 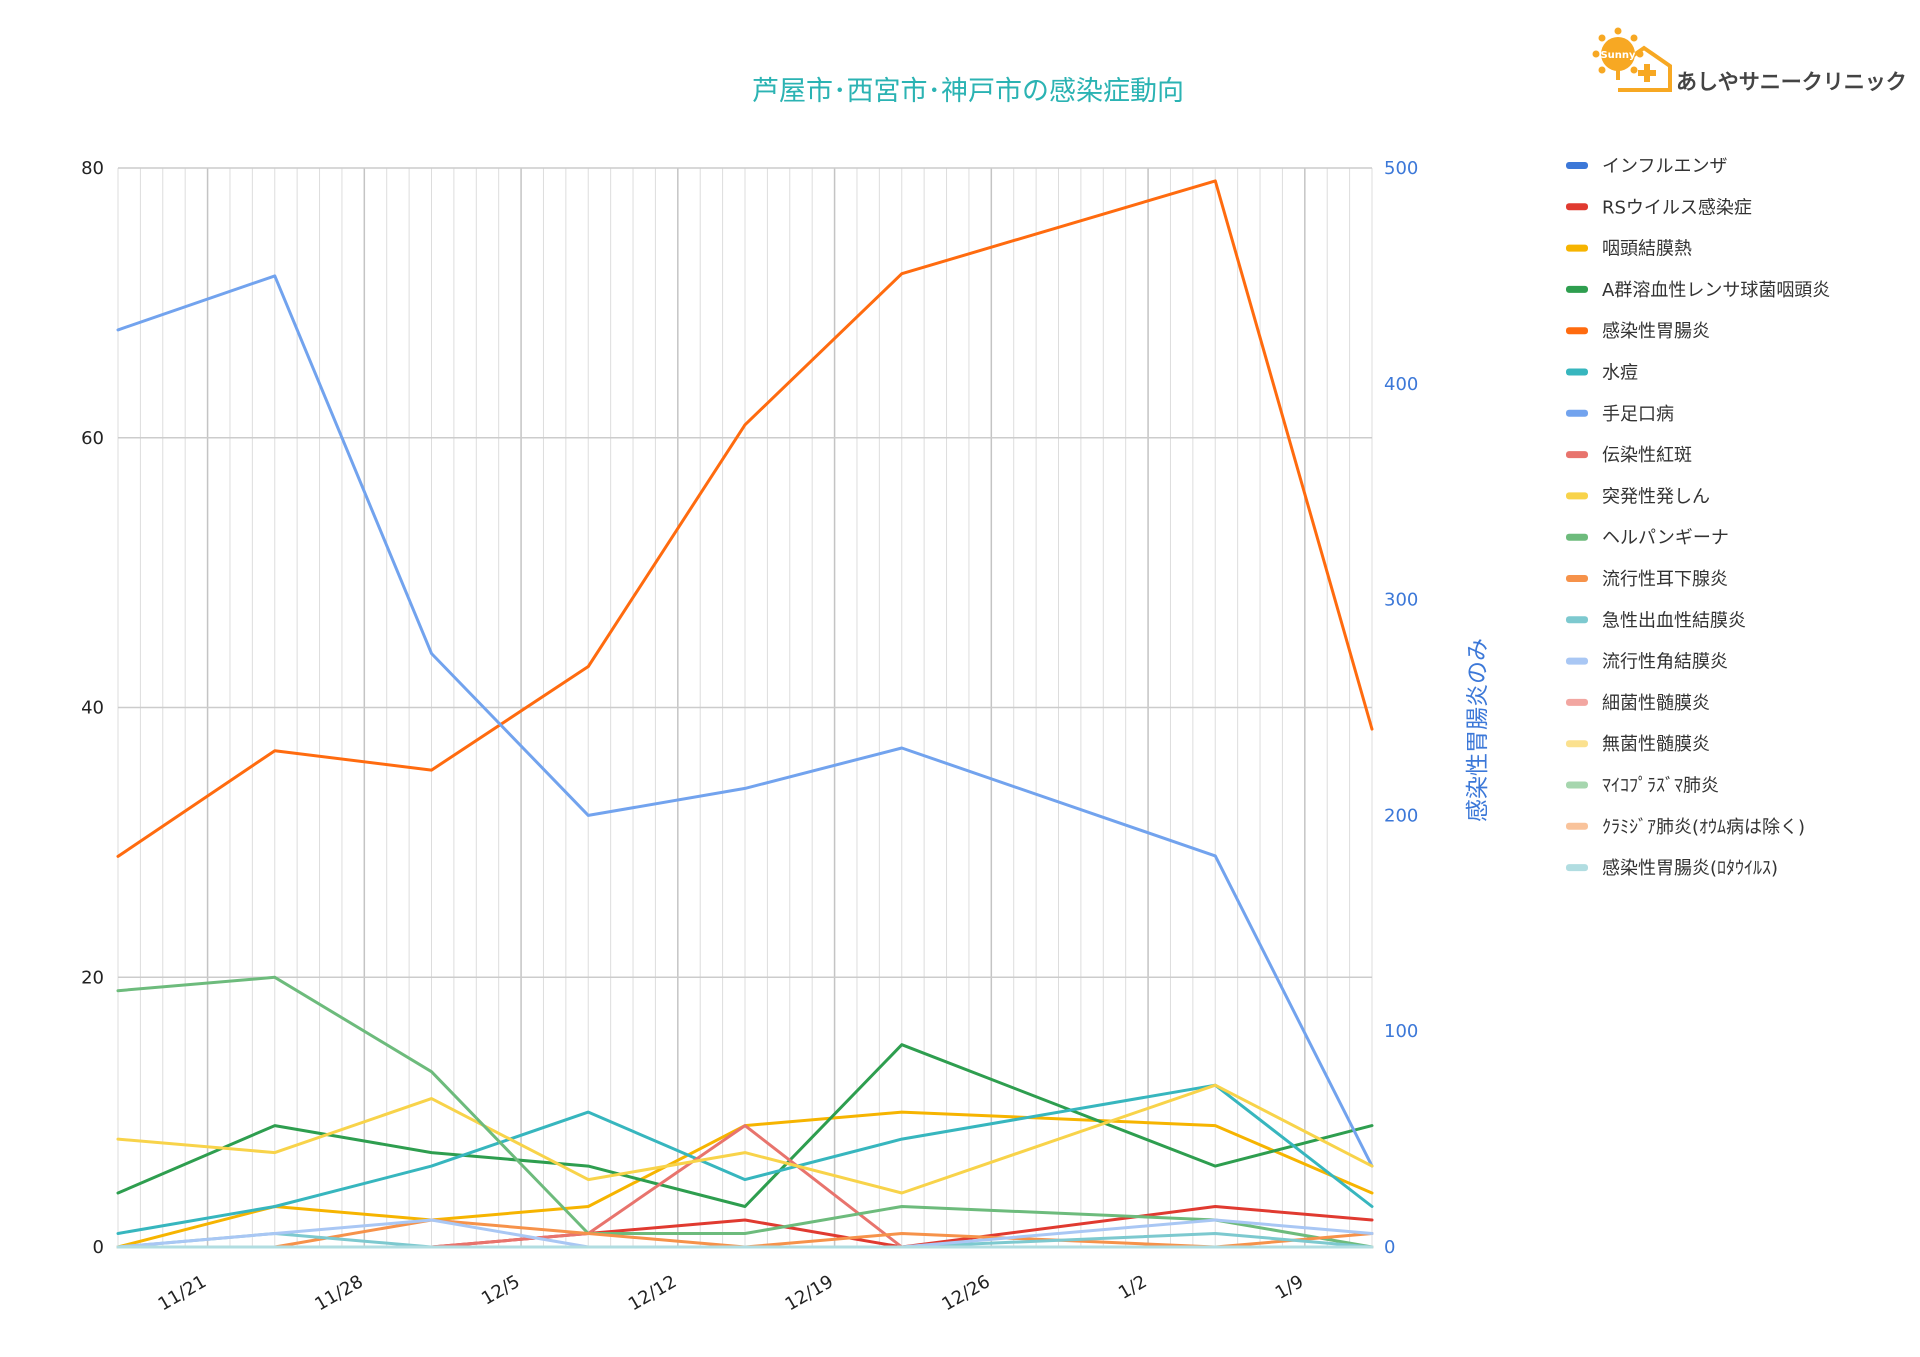 What do you see at coordinates (1791, 82) in the screenshot?
I see `clinic-name: あしやサニークリニック` at bounding box center [1791, 82].